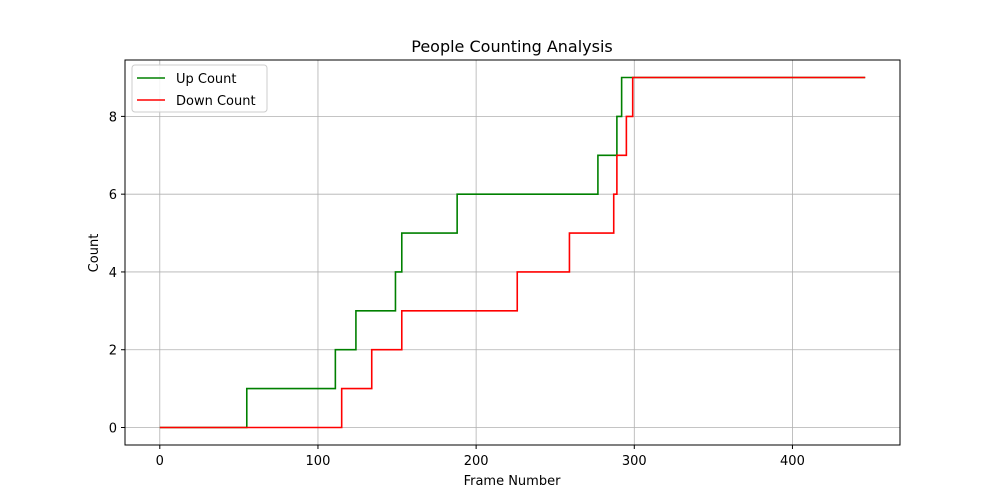 Image resolution: width=1000 pixels, height=500 pixels. Describe the element at coordinates (216, 101) in the screenshot. I see `legend-label: Down Count` at that location.